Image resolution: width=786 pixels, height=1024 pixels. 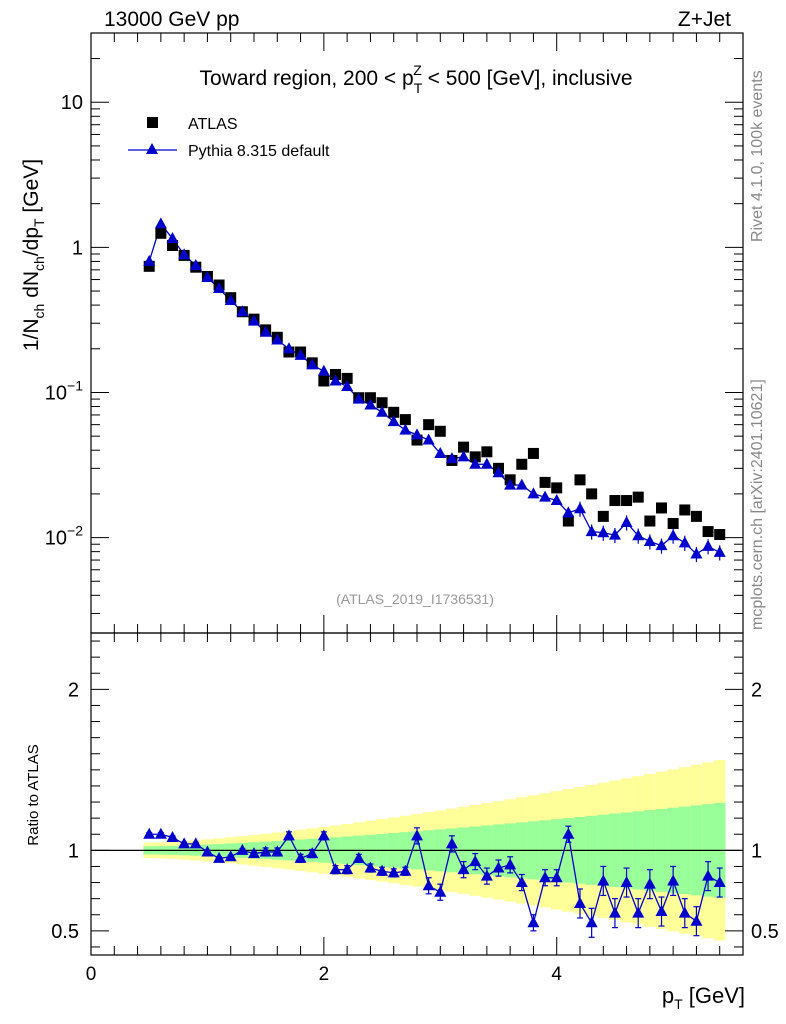 I want to click on ratio-y-tick-label: 1, so click(x=73, y=851).